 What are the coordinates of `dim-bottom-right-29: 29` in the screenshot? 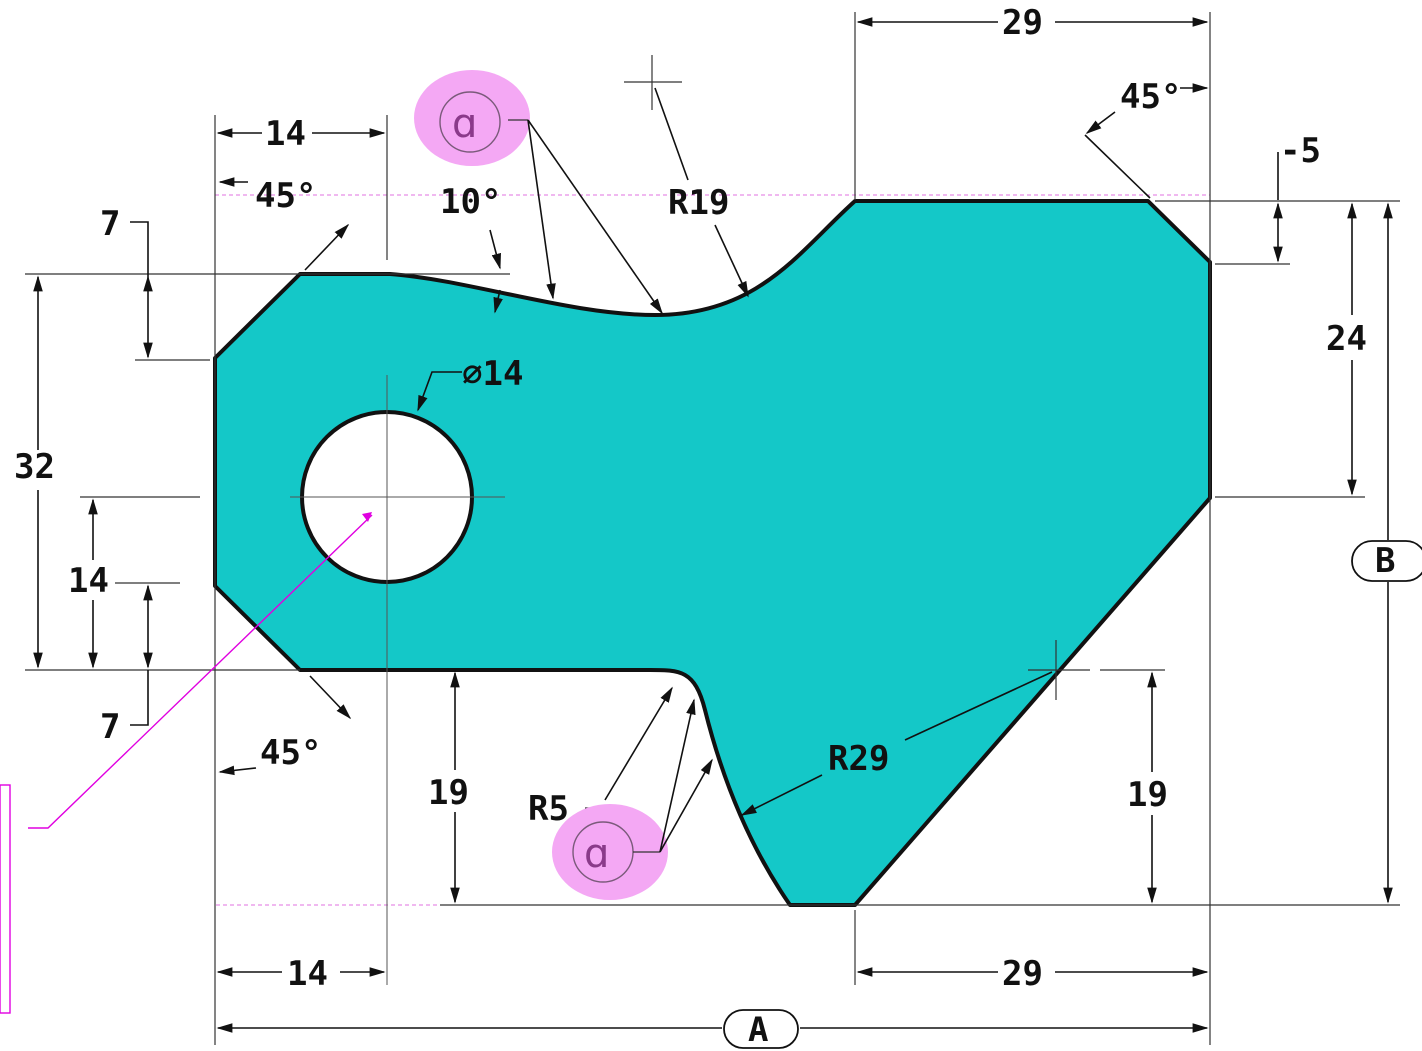 It's located at (1022, 974).